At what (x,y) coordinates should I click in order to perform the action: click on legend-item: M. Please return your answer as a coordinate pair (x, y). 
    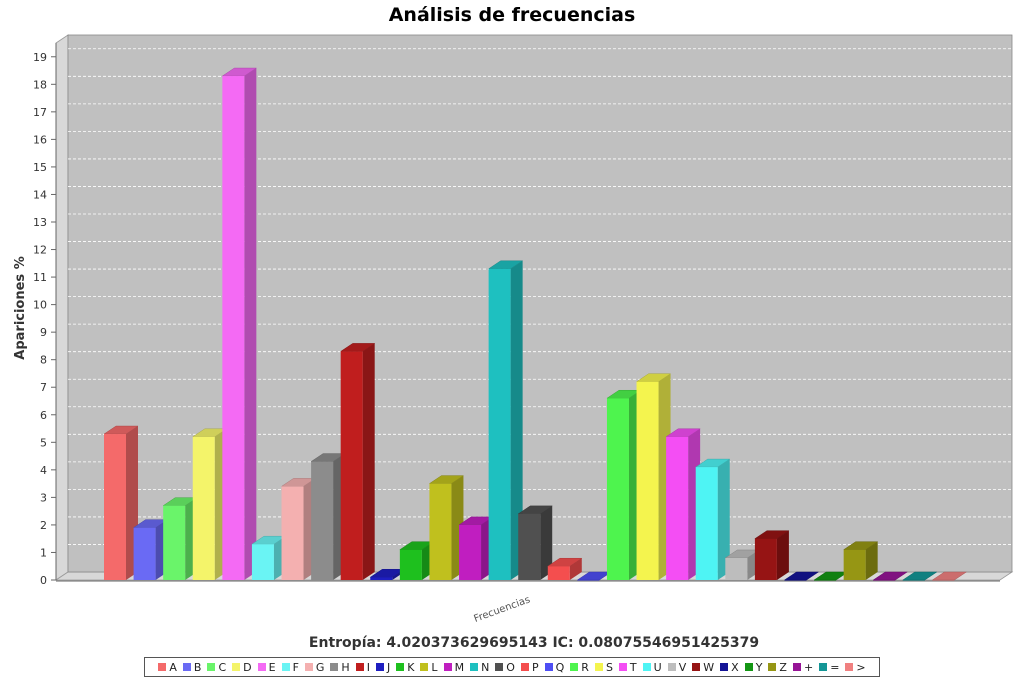
    Looking at the image, I should click on (454, 667).